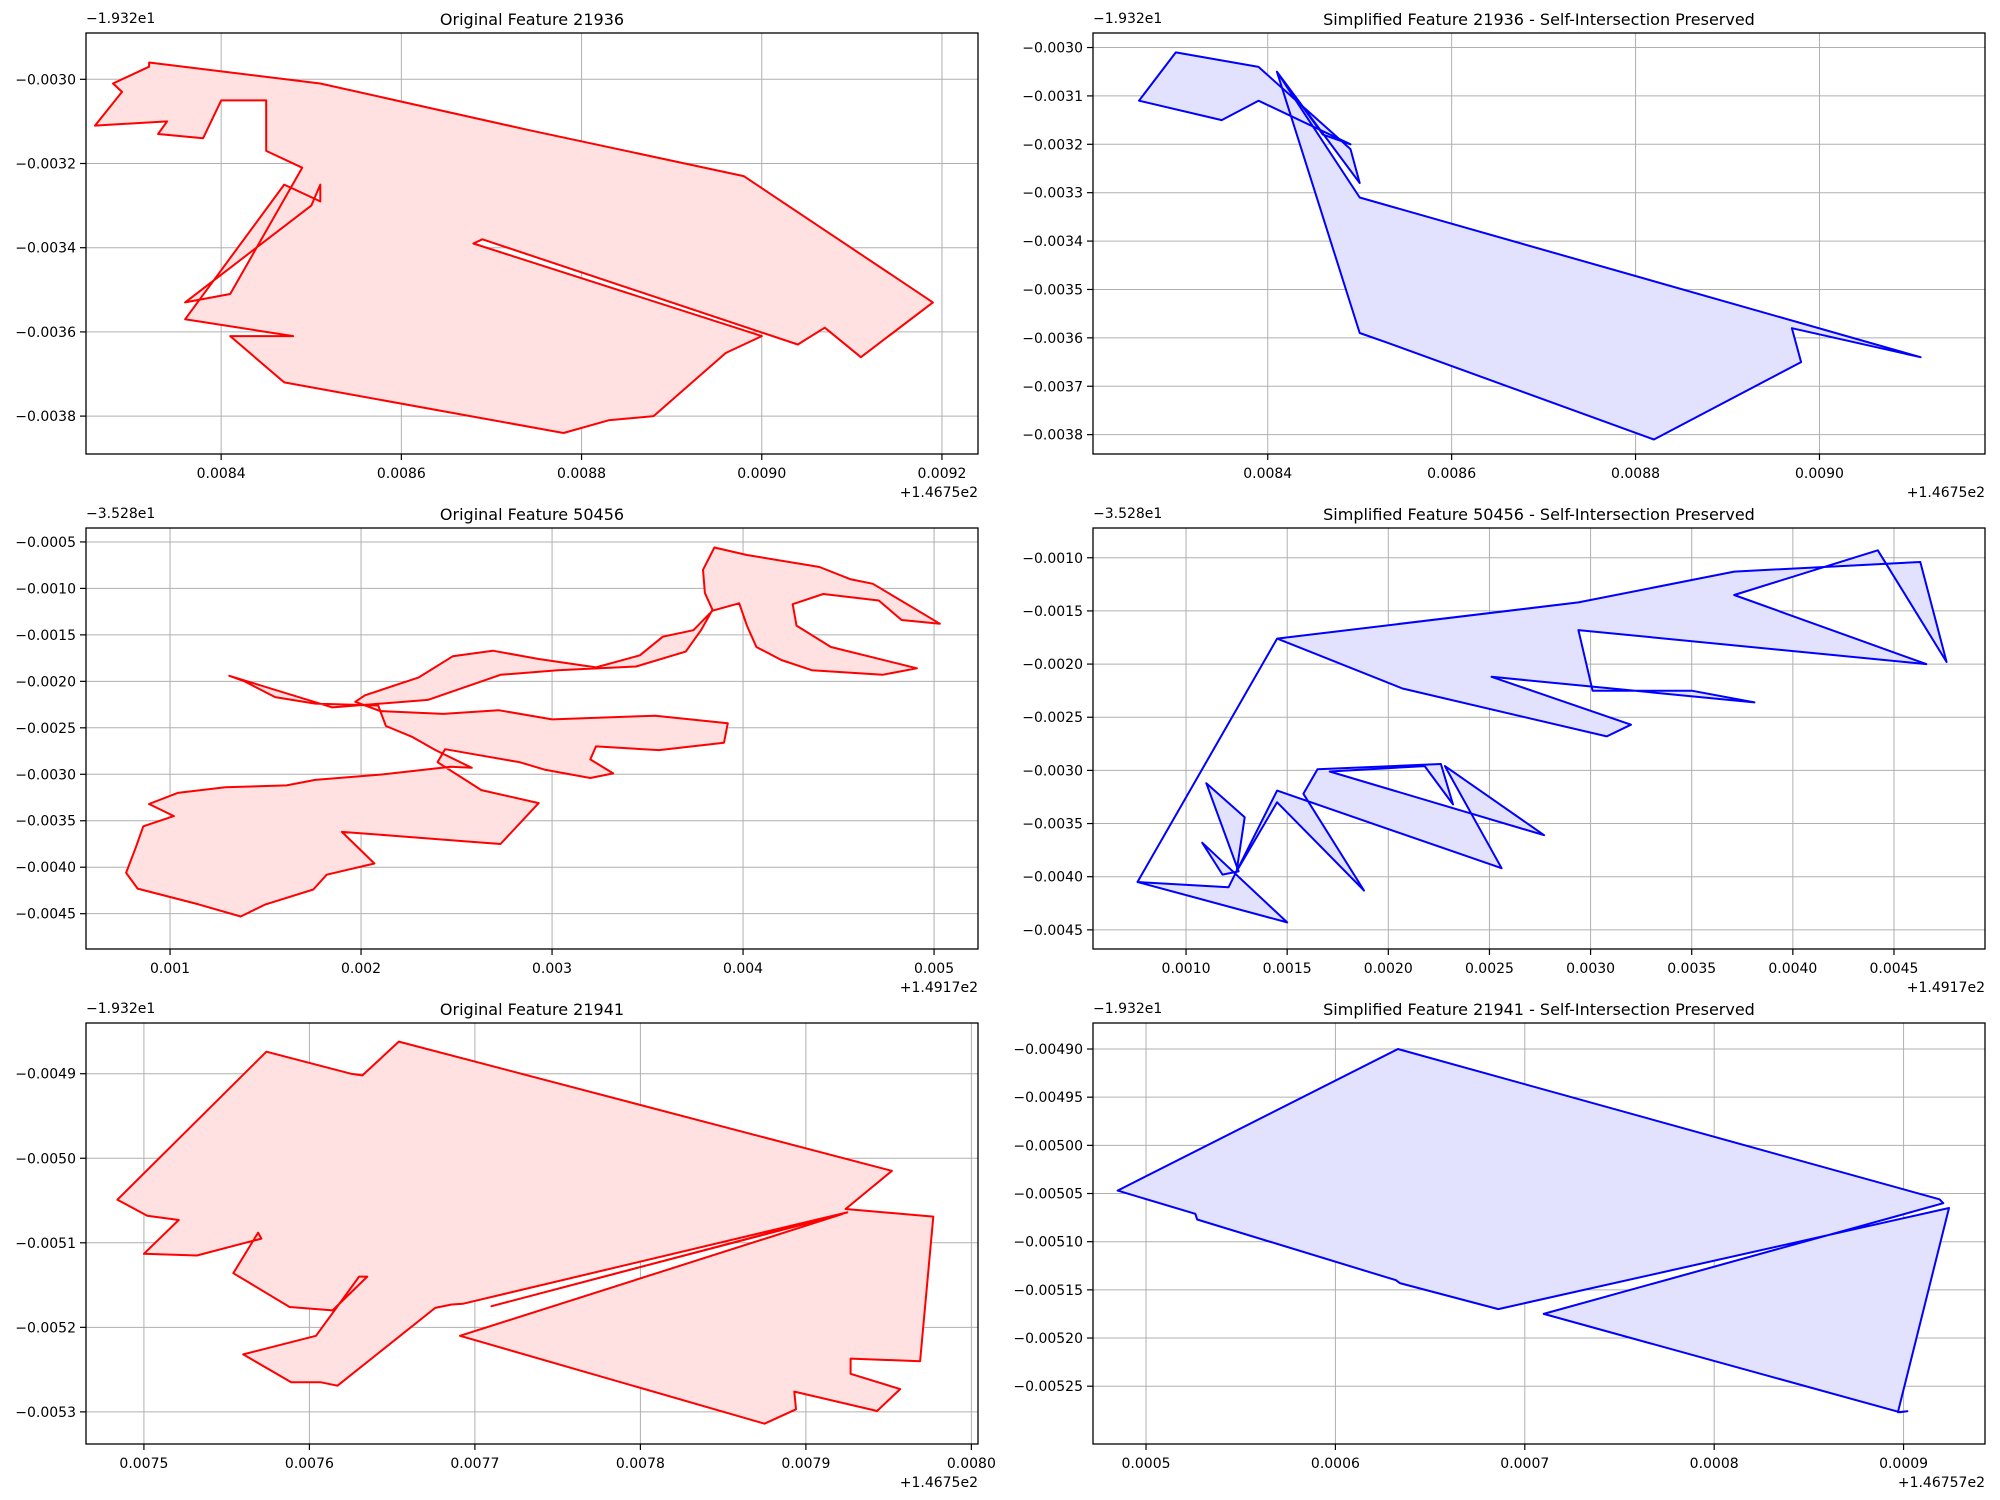 The image size is (2000, 1500). Describe the element at coordinates (401, 474) in the screenshot. I see `x-tick-label: 0.0086` at that location.